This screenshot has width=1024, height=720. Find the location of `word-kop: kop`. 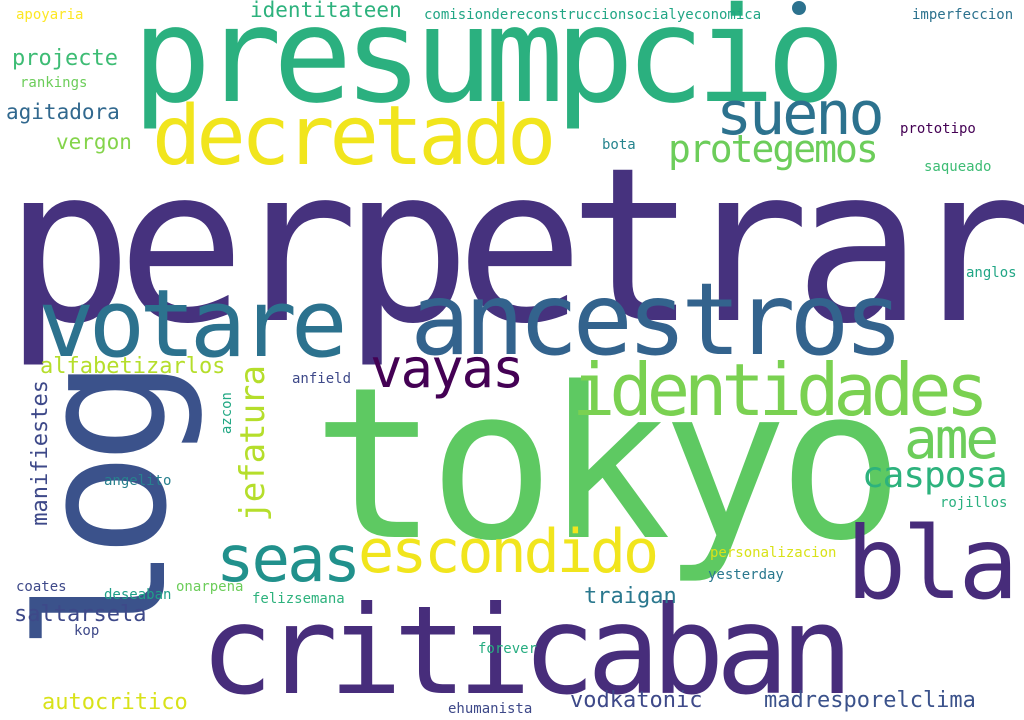

word-kop: kop is located at coordinates (87, 631).